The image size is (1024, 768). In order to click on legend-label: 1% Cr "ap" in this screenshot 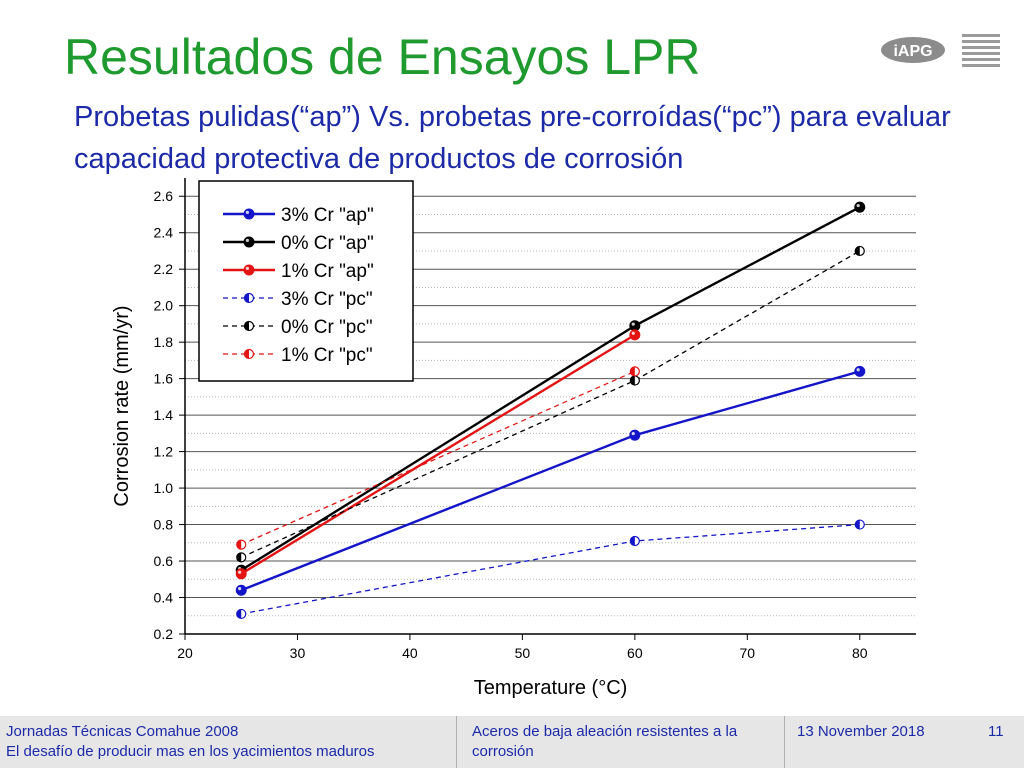, I will do `click(327, 271)`.